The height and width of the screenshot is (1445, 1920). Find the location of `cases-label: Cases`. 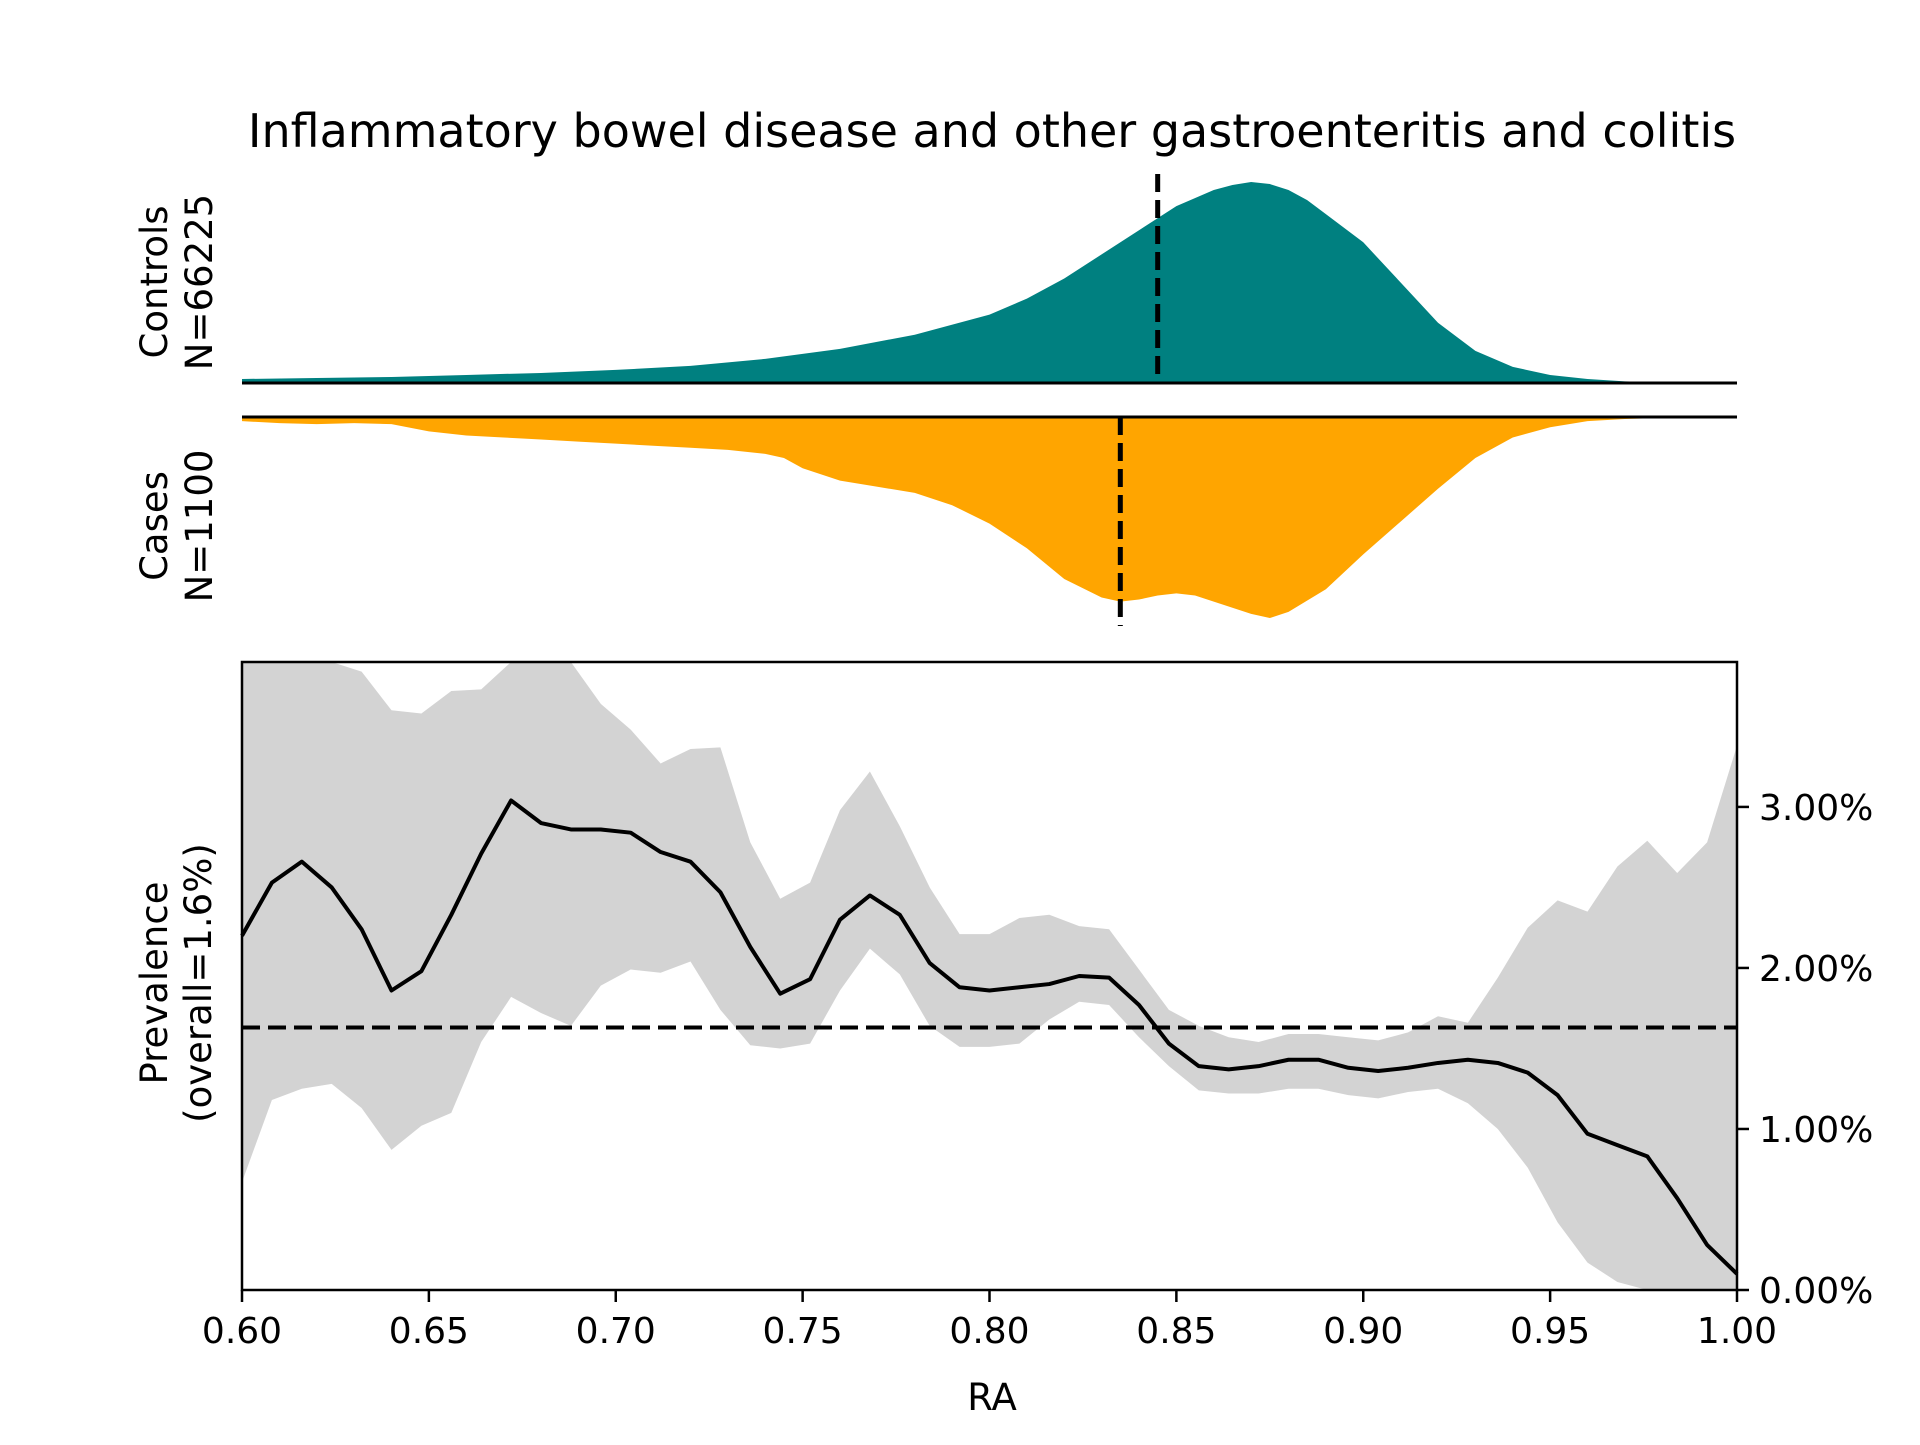

cases-label: Cases is located at coordinates (154, 526).